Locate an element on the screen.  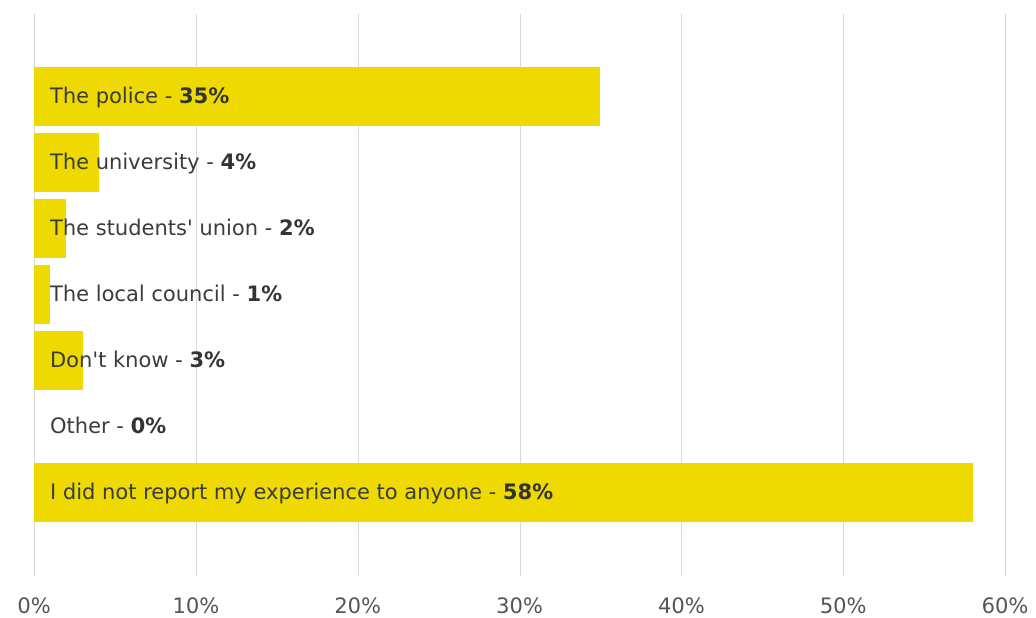
value-label: 35% is located at coordinates (204, 96).